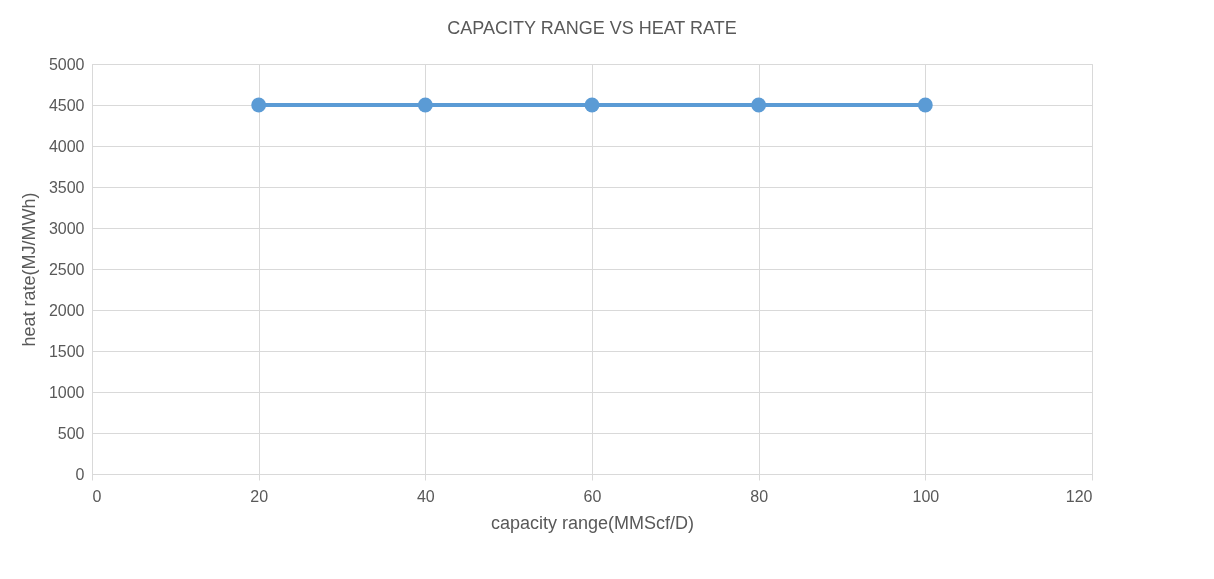 The width and height of the screenshot is (1214, 579). What do you see at coordinates (66, 351) in the screenshot?
I see `y-tick-label: 1500` at bounding box center [66, 351].